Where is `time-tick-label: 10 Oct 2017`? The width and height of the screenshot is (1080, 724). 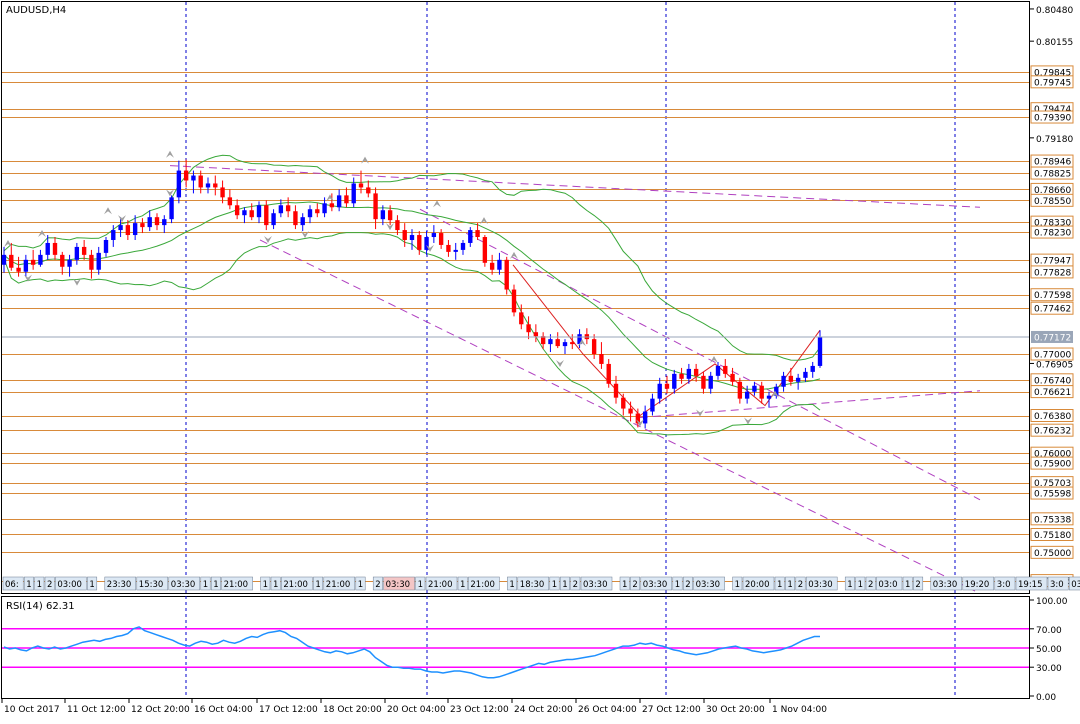 time-tick-label: 10 Oct 2017 is located at coordinates (32, 710).